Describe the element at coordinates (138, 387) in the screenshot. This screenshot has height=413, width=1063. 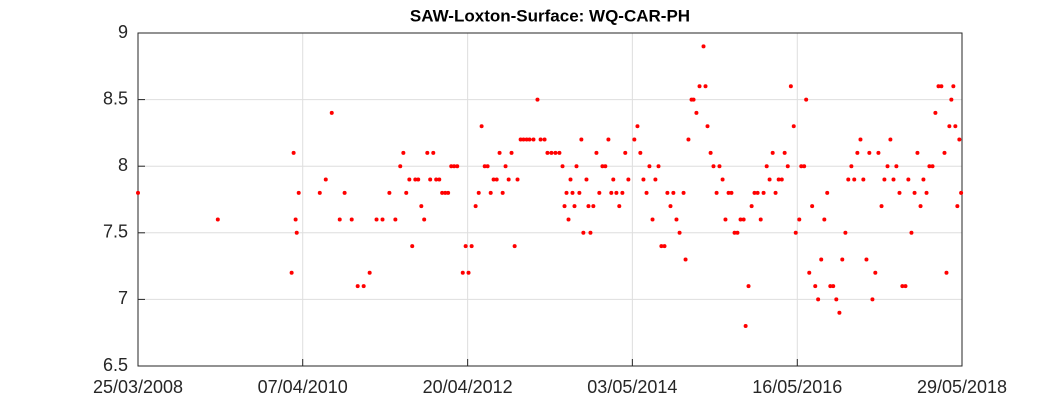
I see `x-tick-label: 25/03/2008` at that location.